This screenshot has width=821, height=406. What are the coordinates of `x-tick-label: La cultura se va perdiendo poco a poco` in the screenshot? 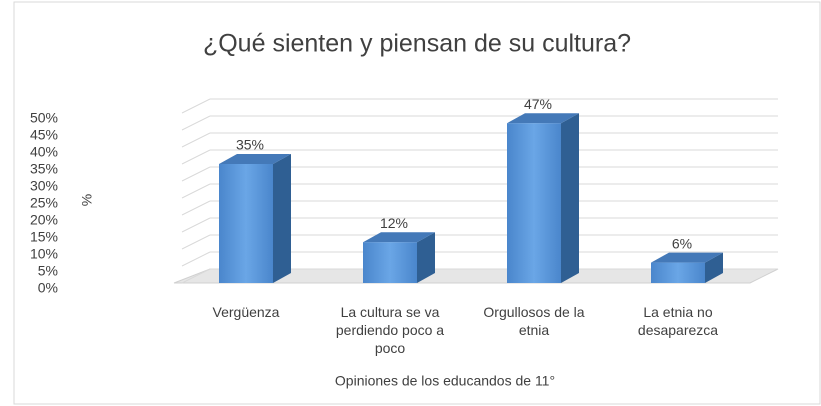 It's located at (390, 330).